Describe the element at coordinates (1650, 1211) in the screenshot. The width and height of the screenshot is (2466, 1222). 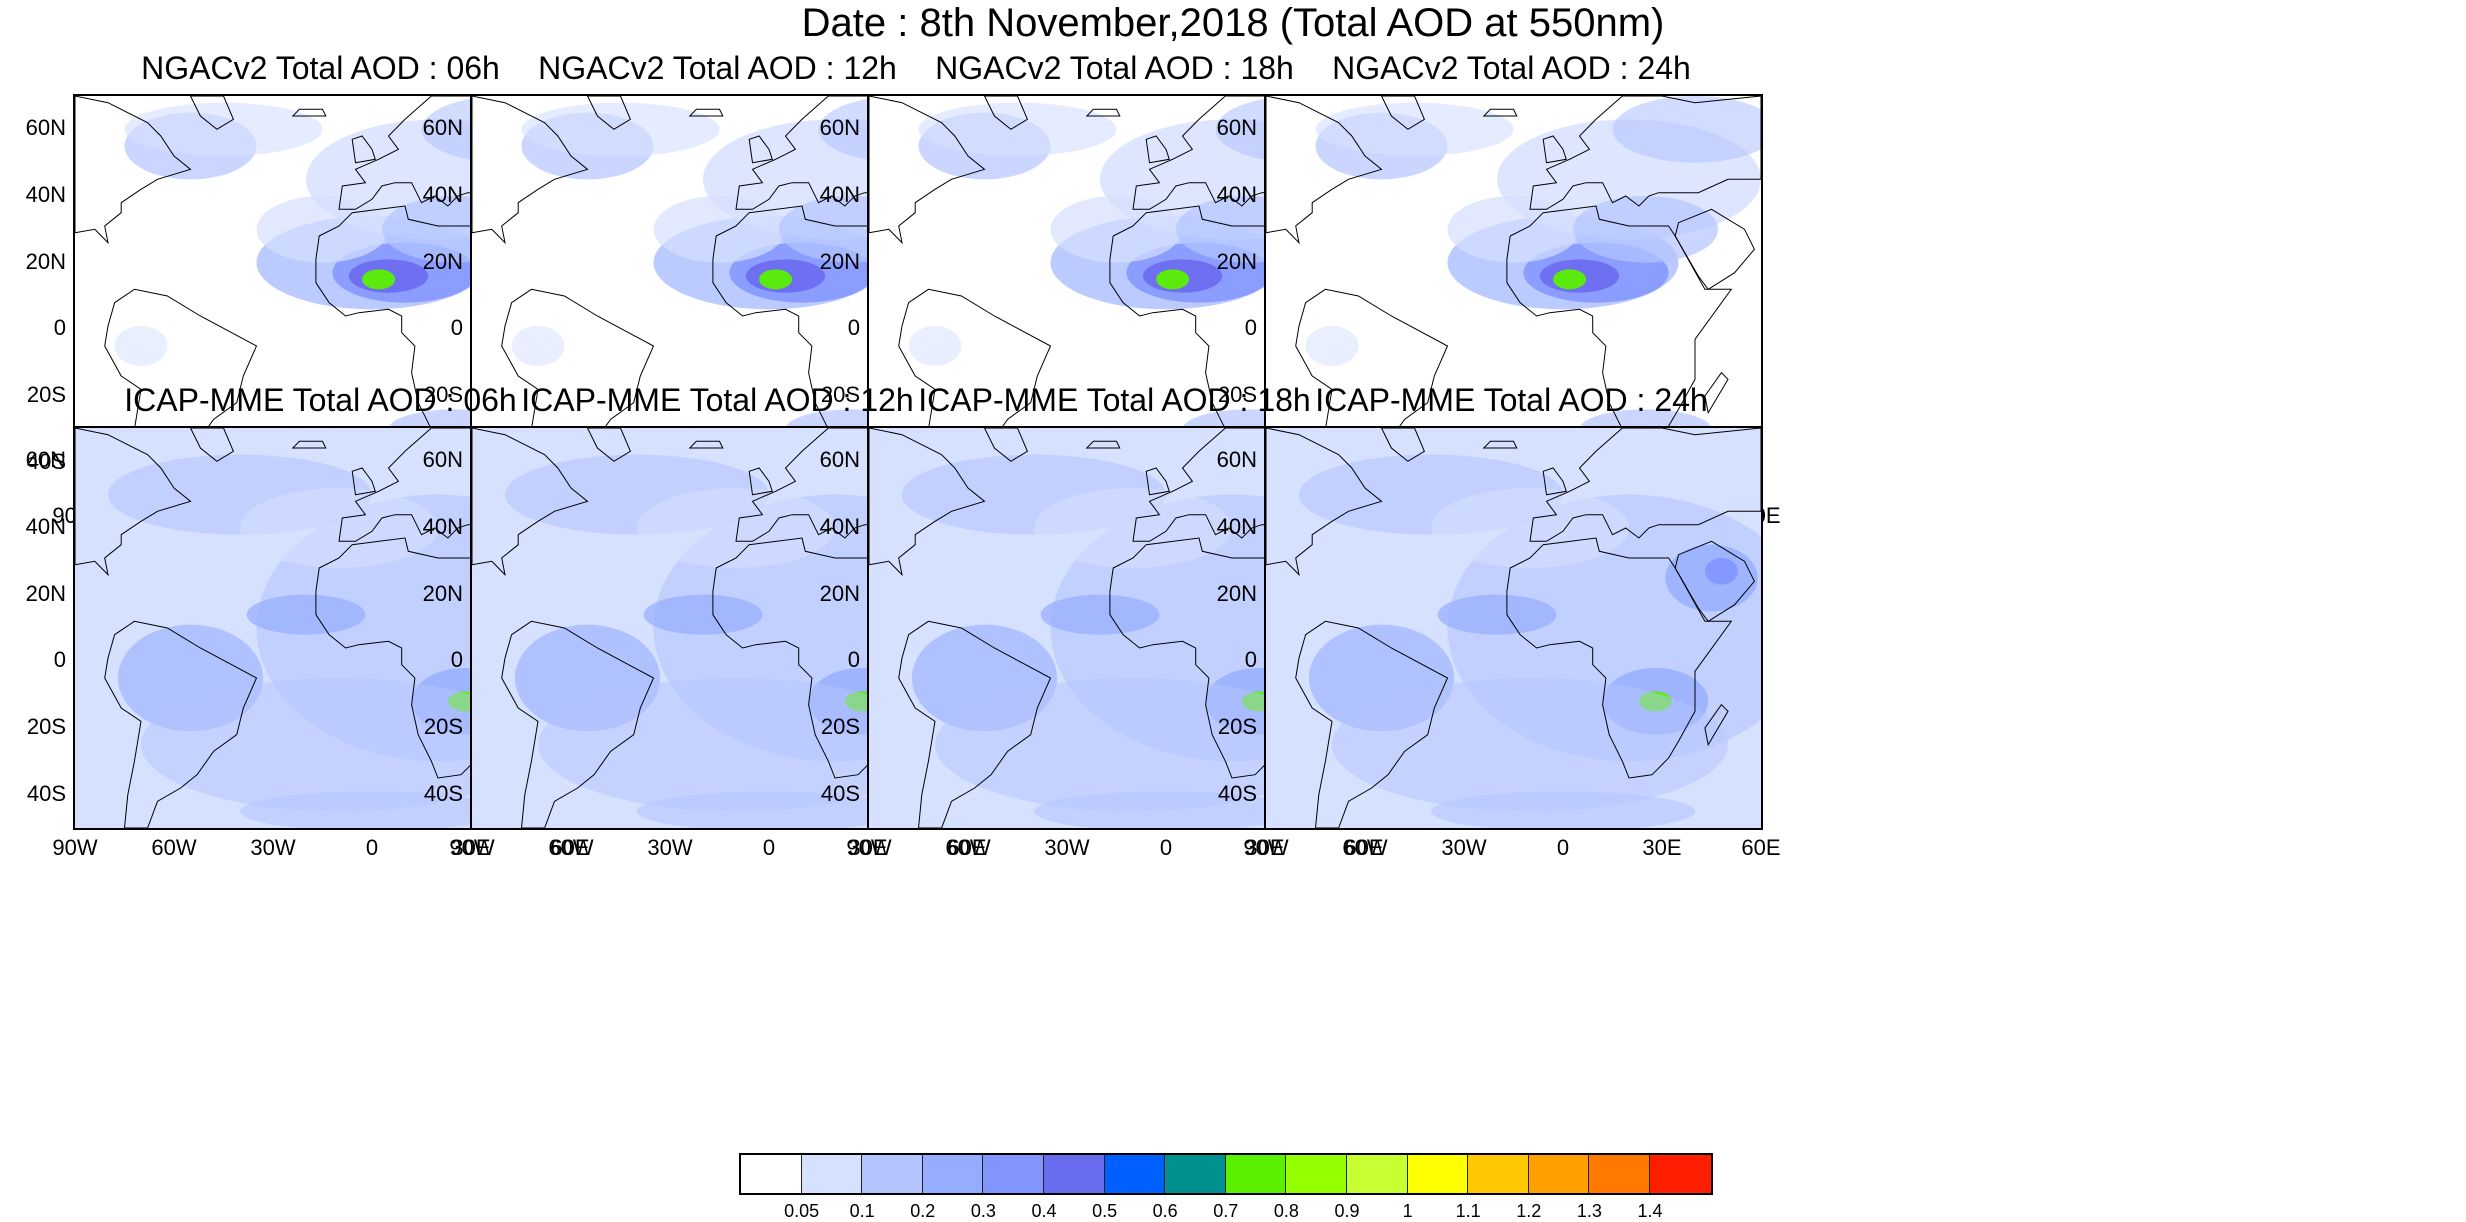
I see `colorbar-label: 1.4` at that location.